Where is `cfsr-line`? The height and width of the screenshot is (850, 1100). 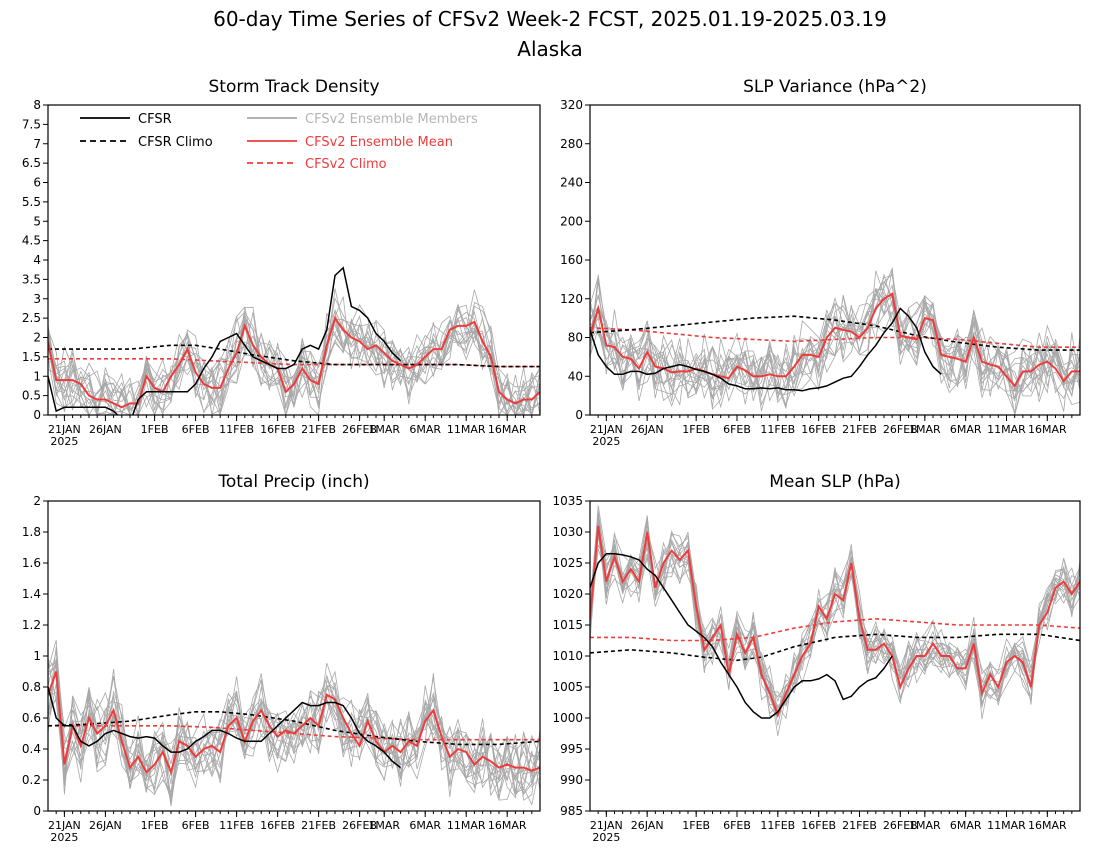 cfsr-line is located at coordinates (225, 727).